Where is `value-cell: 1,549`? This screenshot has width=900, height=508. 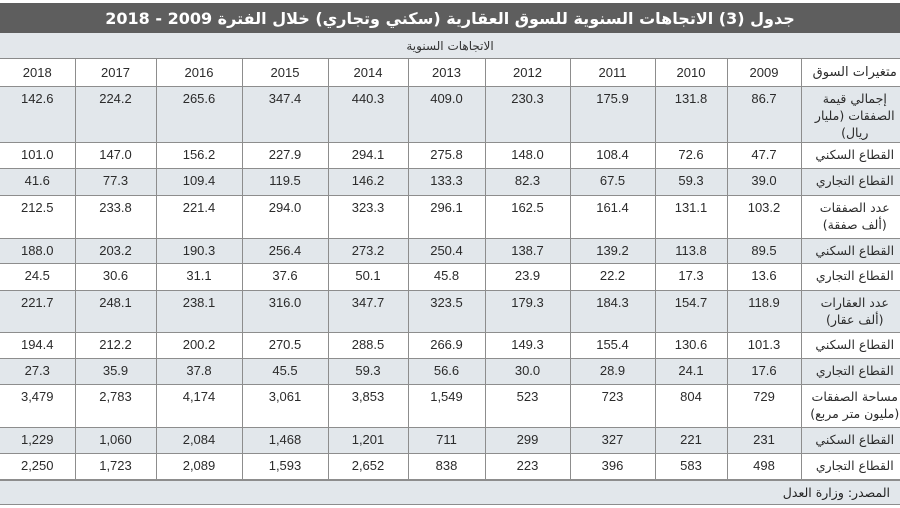
value-cell: 1,549 is located at coordinates (446, 405).